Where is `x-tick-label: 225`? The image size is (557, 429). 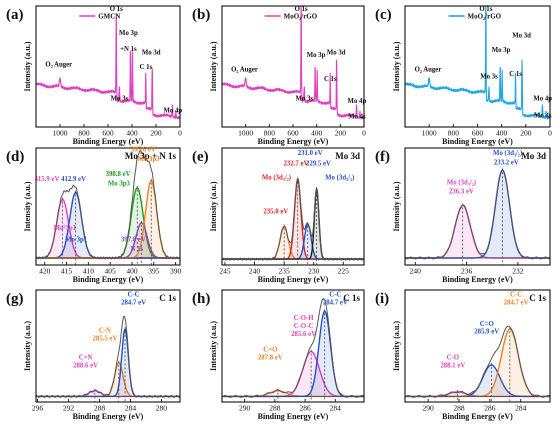 x-tick-label: 225 is located at coordinates (344, 271).